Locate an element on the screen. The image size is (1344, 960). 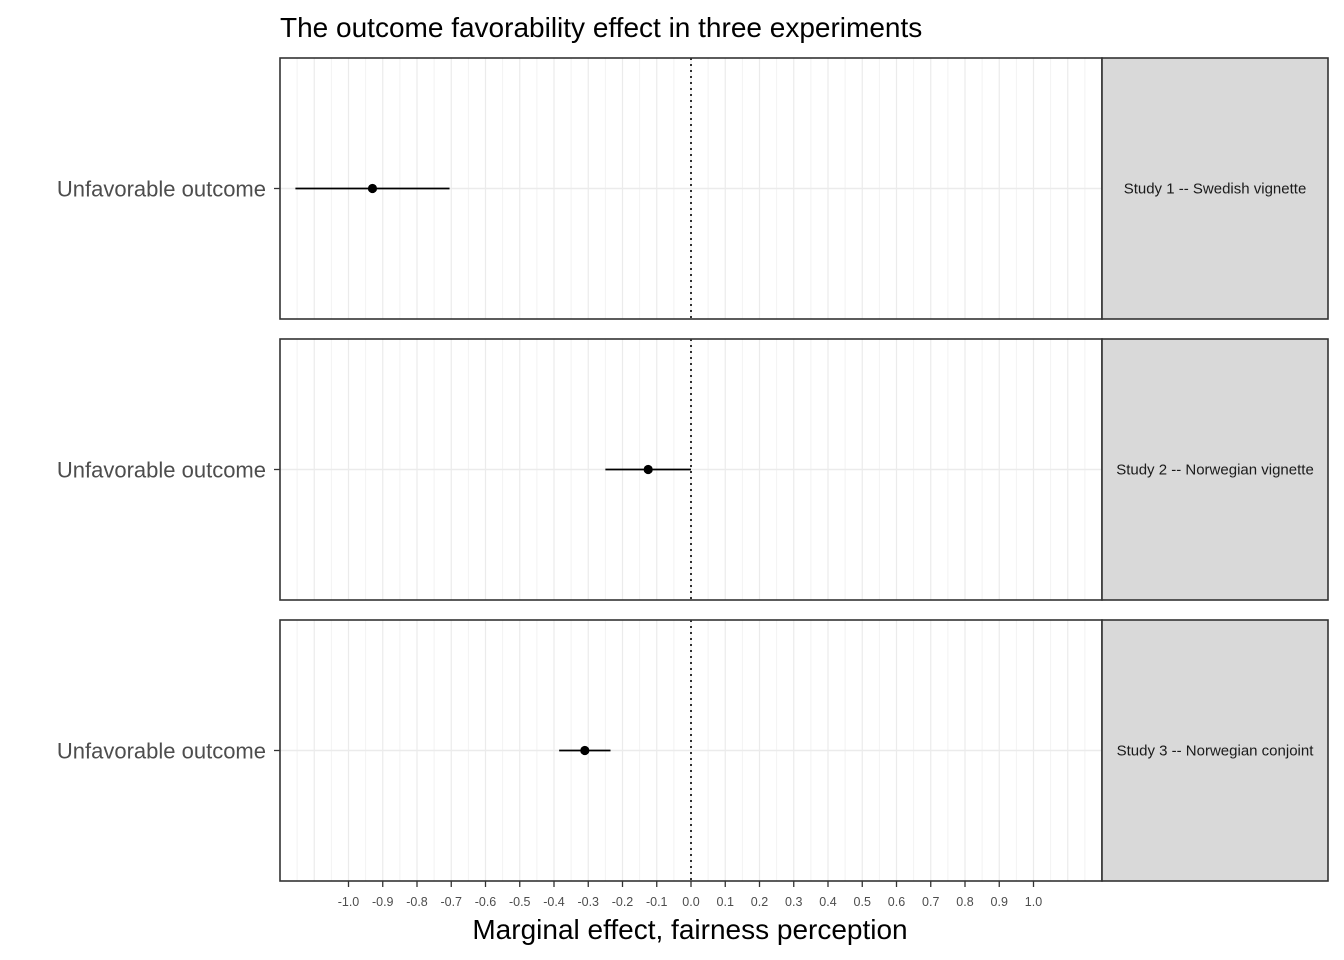
x-axis-tick-label: -0.7 is located at coordinates (451, 902).